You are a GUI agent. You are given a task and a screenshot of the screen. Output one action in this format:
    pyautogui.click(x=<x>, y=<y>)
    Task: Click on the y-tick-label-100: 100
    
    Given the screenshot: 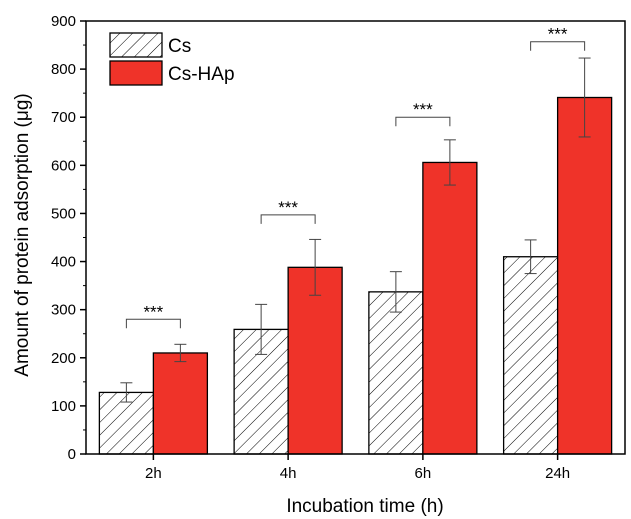 What is the action you would take?
    pyautogui.click(x=63, y=406)
    